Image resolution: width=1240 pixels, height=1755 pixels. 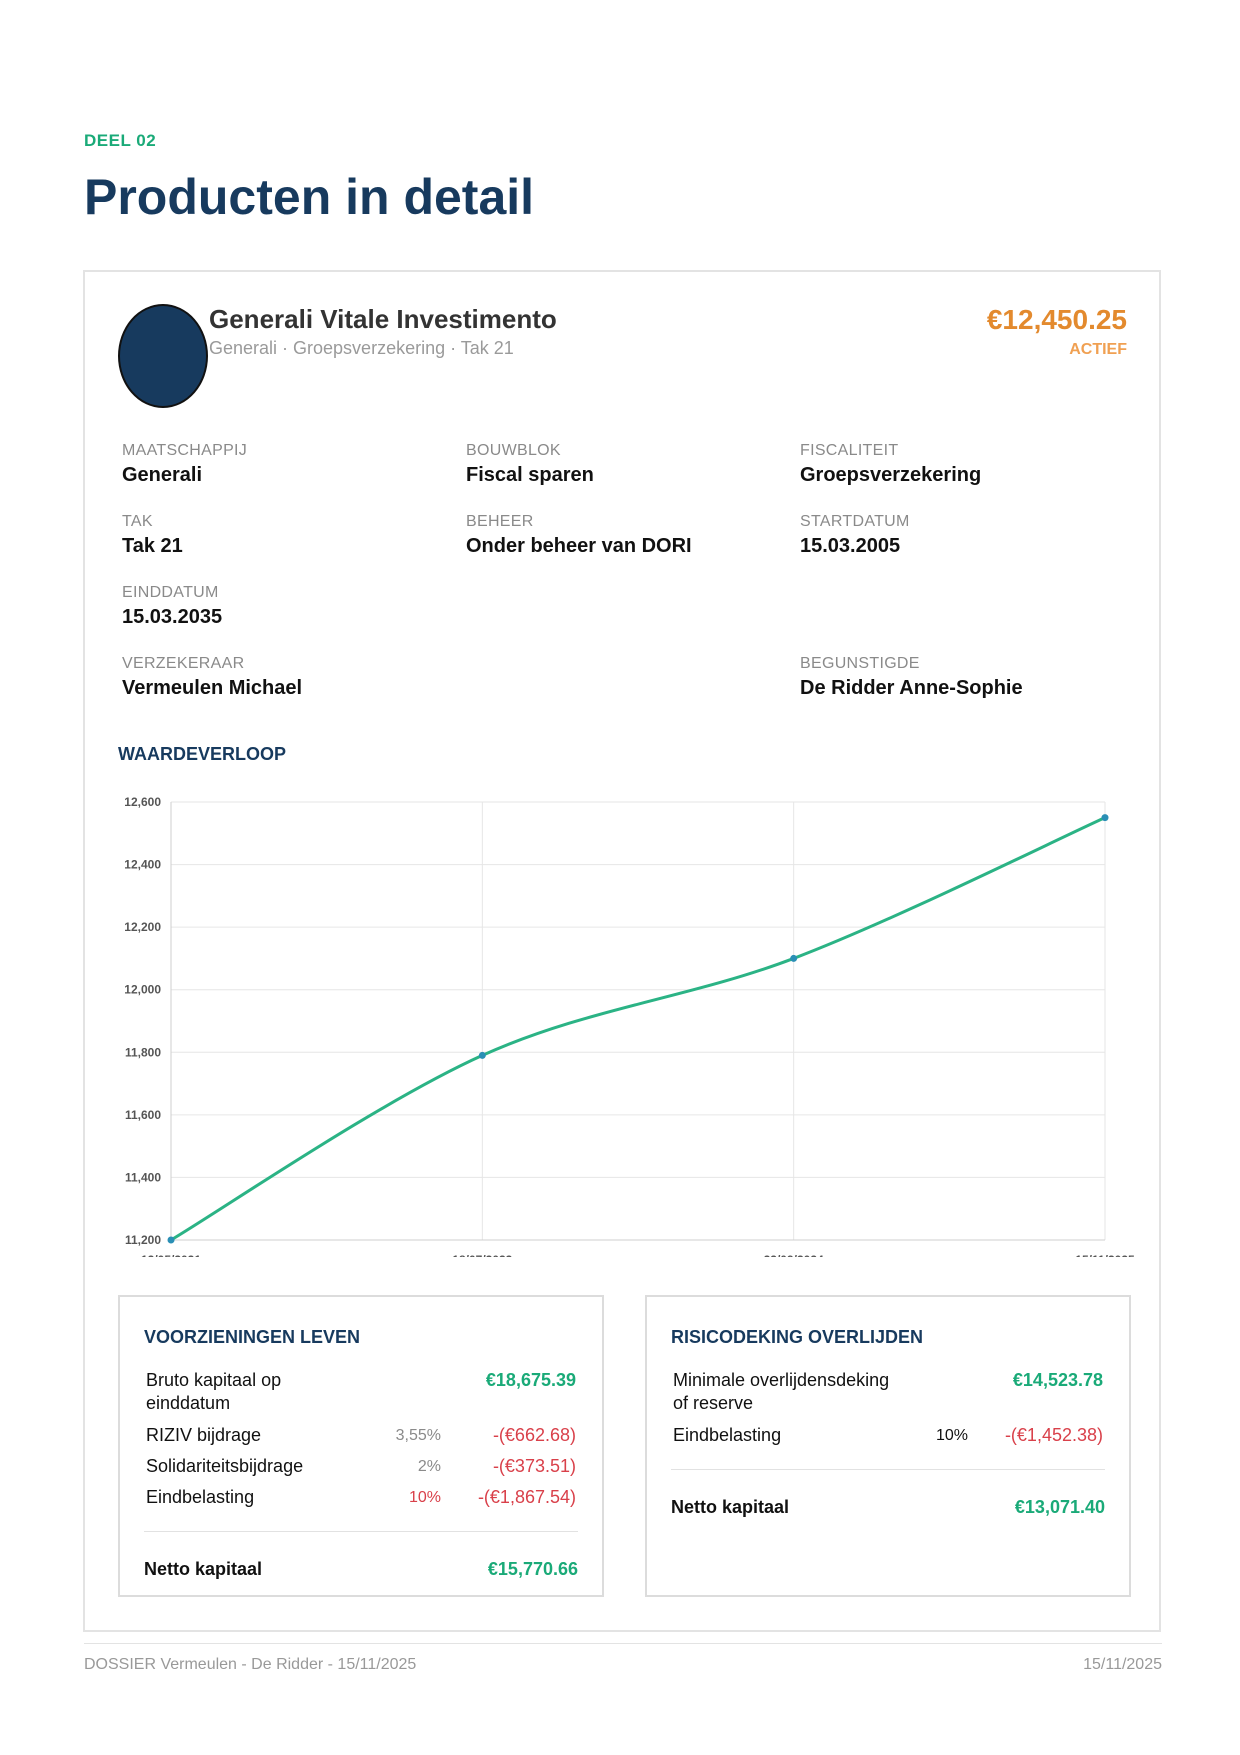 What do you see at coordinates (579, 546) in the screenshot?
I see `field-value: Onder beheer van DORI` at bounding box center [579, 546].